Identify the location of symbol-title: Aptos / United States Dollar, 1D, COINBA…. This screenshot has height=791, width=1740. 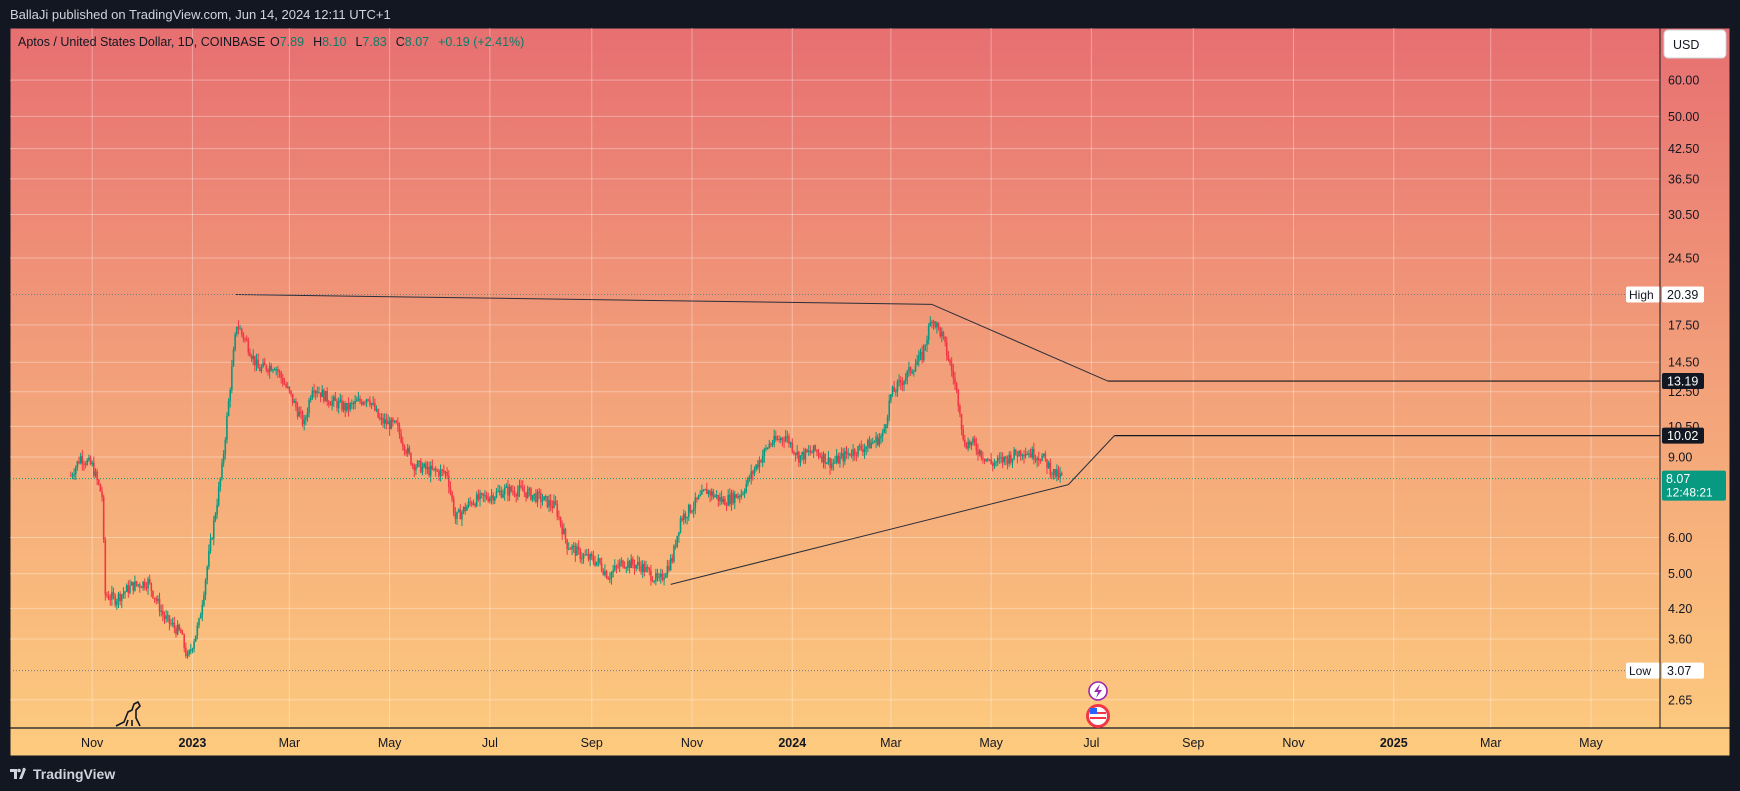
(141, 42).